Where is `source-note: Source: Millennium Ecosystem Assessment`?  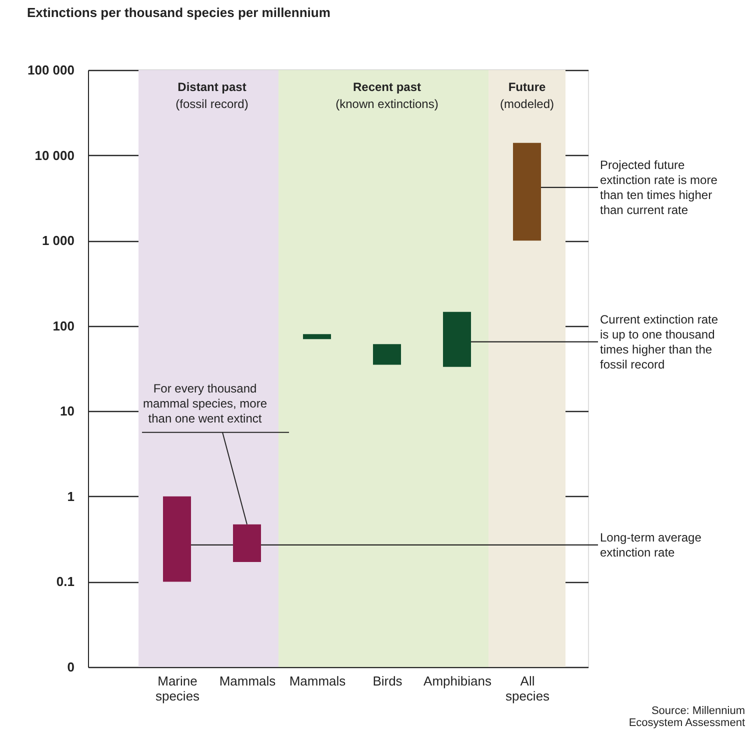 source-note: Source: Millennium Ecosystem Assessment is located at coordinates (686, 717).